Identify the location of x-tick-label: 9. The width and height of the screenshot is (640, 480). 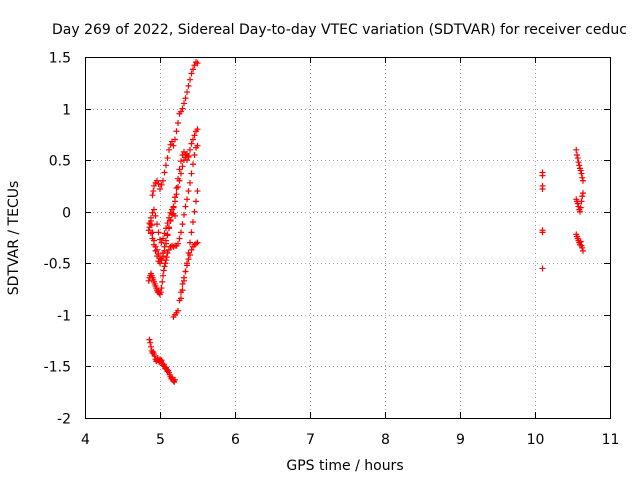
(460, 440).